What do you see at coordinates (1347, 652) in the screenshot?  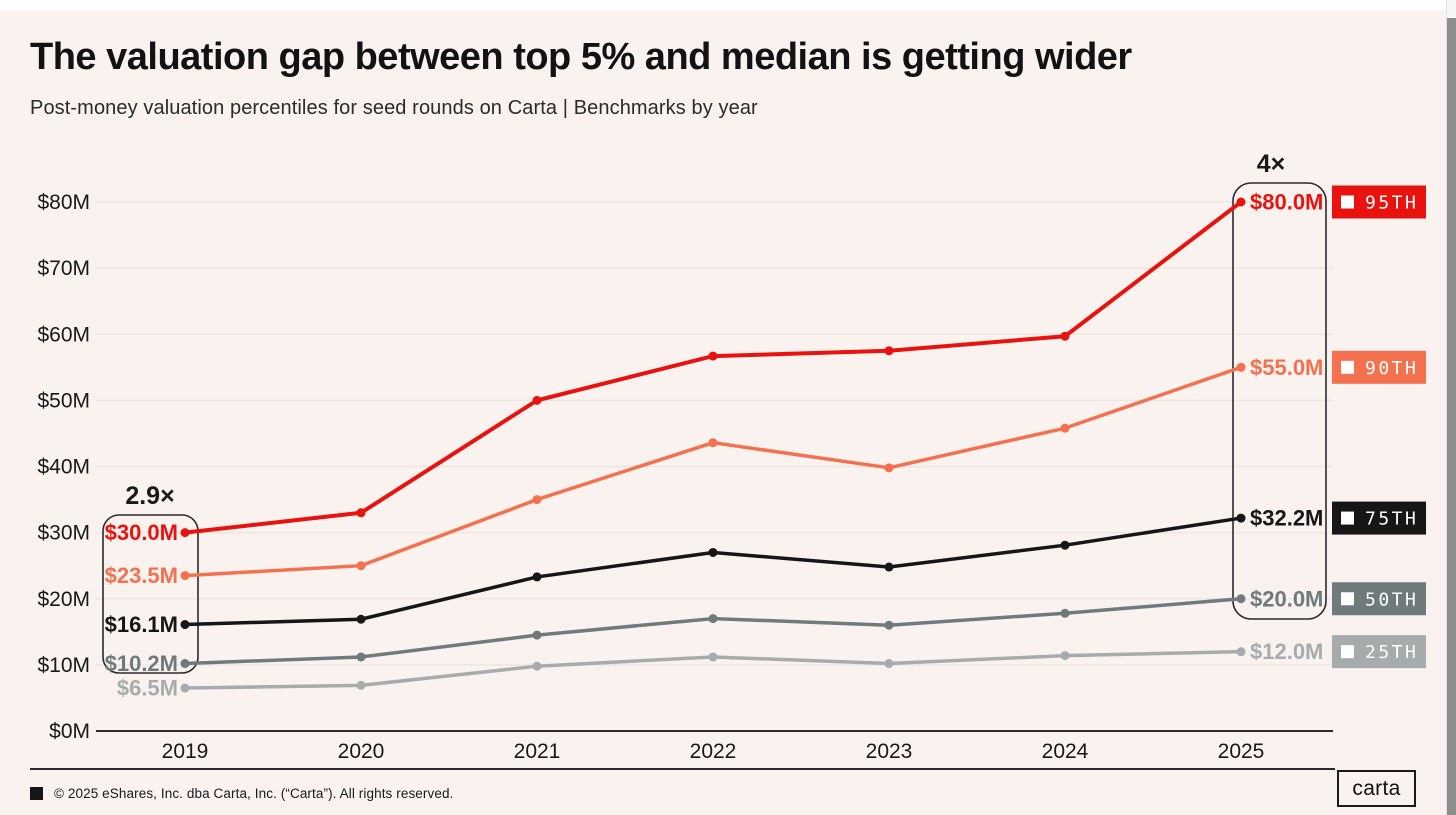 I see `legend-square-icon-25th` at bounding box center [1347, 652].